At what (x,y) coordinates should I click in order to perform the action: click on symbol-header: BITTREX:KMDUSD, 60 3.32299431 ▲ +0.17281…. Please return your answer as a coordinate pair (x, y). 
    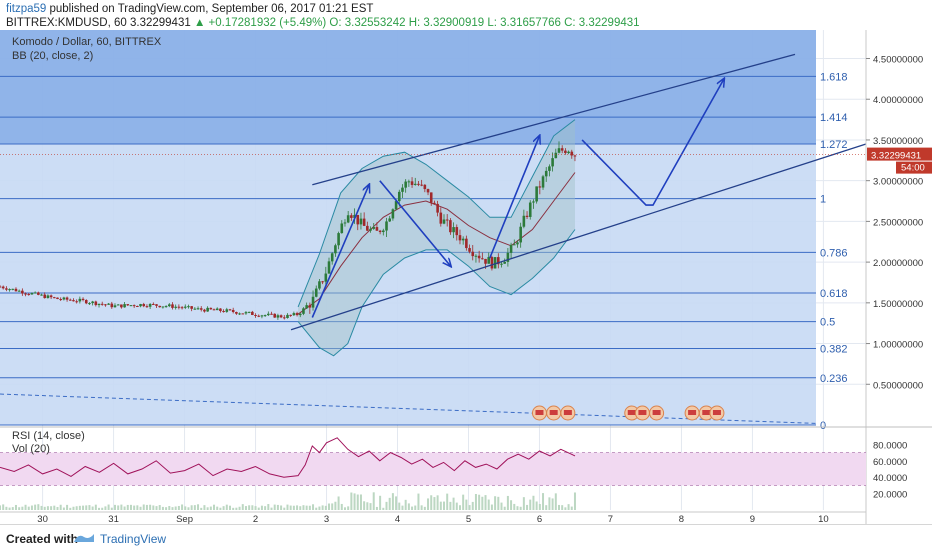
    Looking at the image, I should click on (323, 23).